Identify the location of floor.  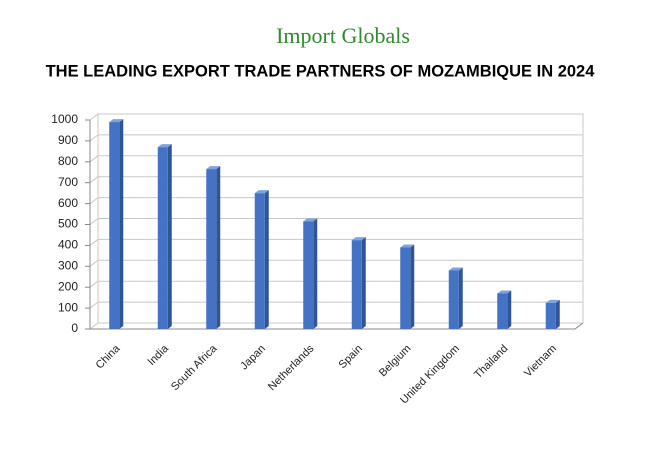
(337, 326).